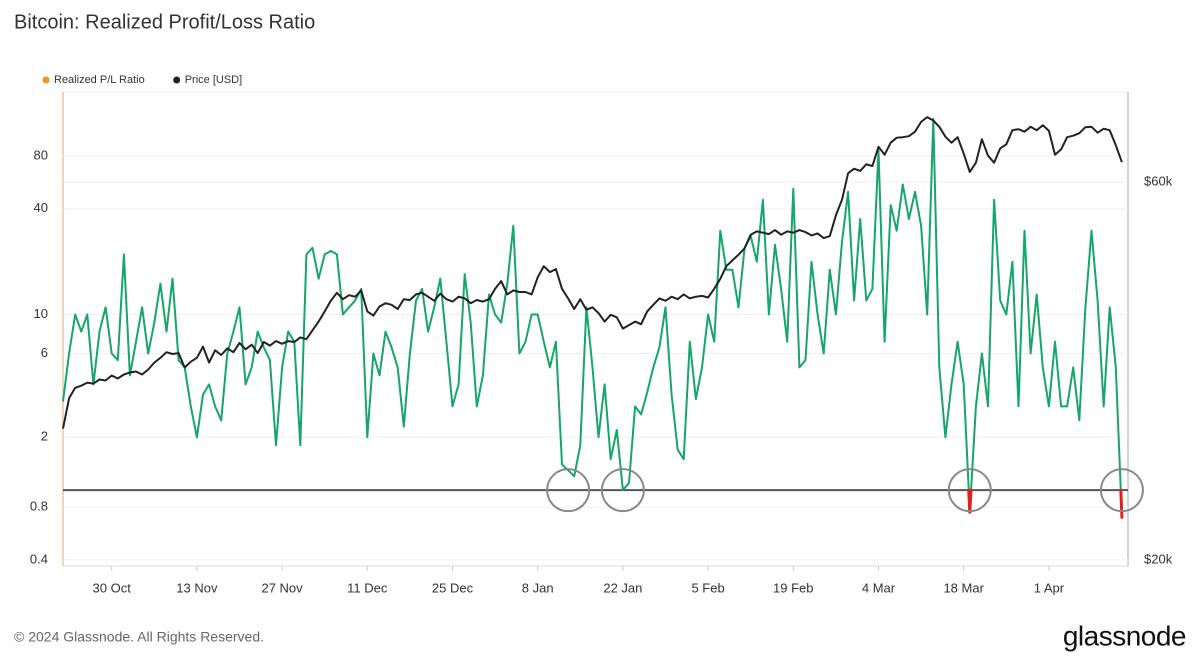  I want to click on y-tick-label: 10, so click(41, 313).